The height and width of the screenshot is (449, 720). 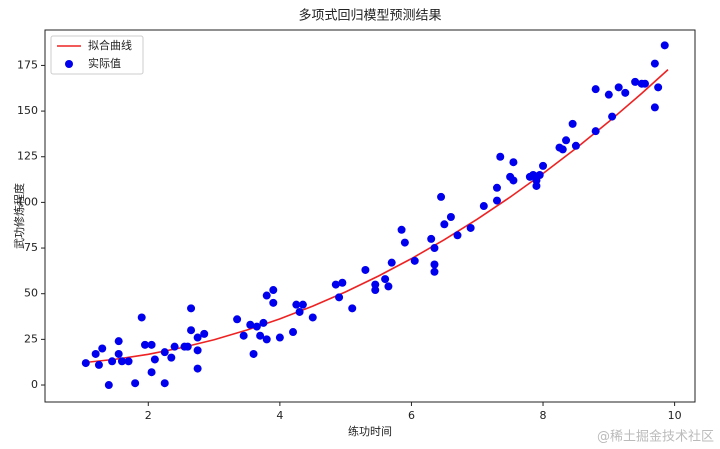 I want to click on x-tick-label: 4, so click(x=279, y=415).